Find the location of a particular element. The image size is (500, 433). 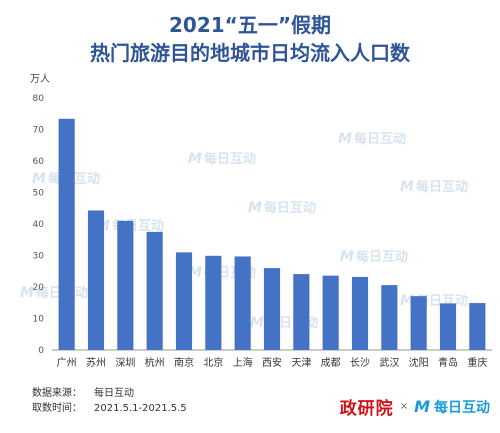

x-tick-label: 沈阳 is located at coordinates (419, 362).